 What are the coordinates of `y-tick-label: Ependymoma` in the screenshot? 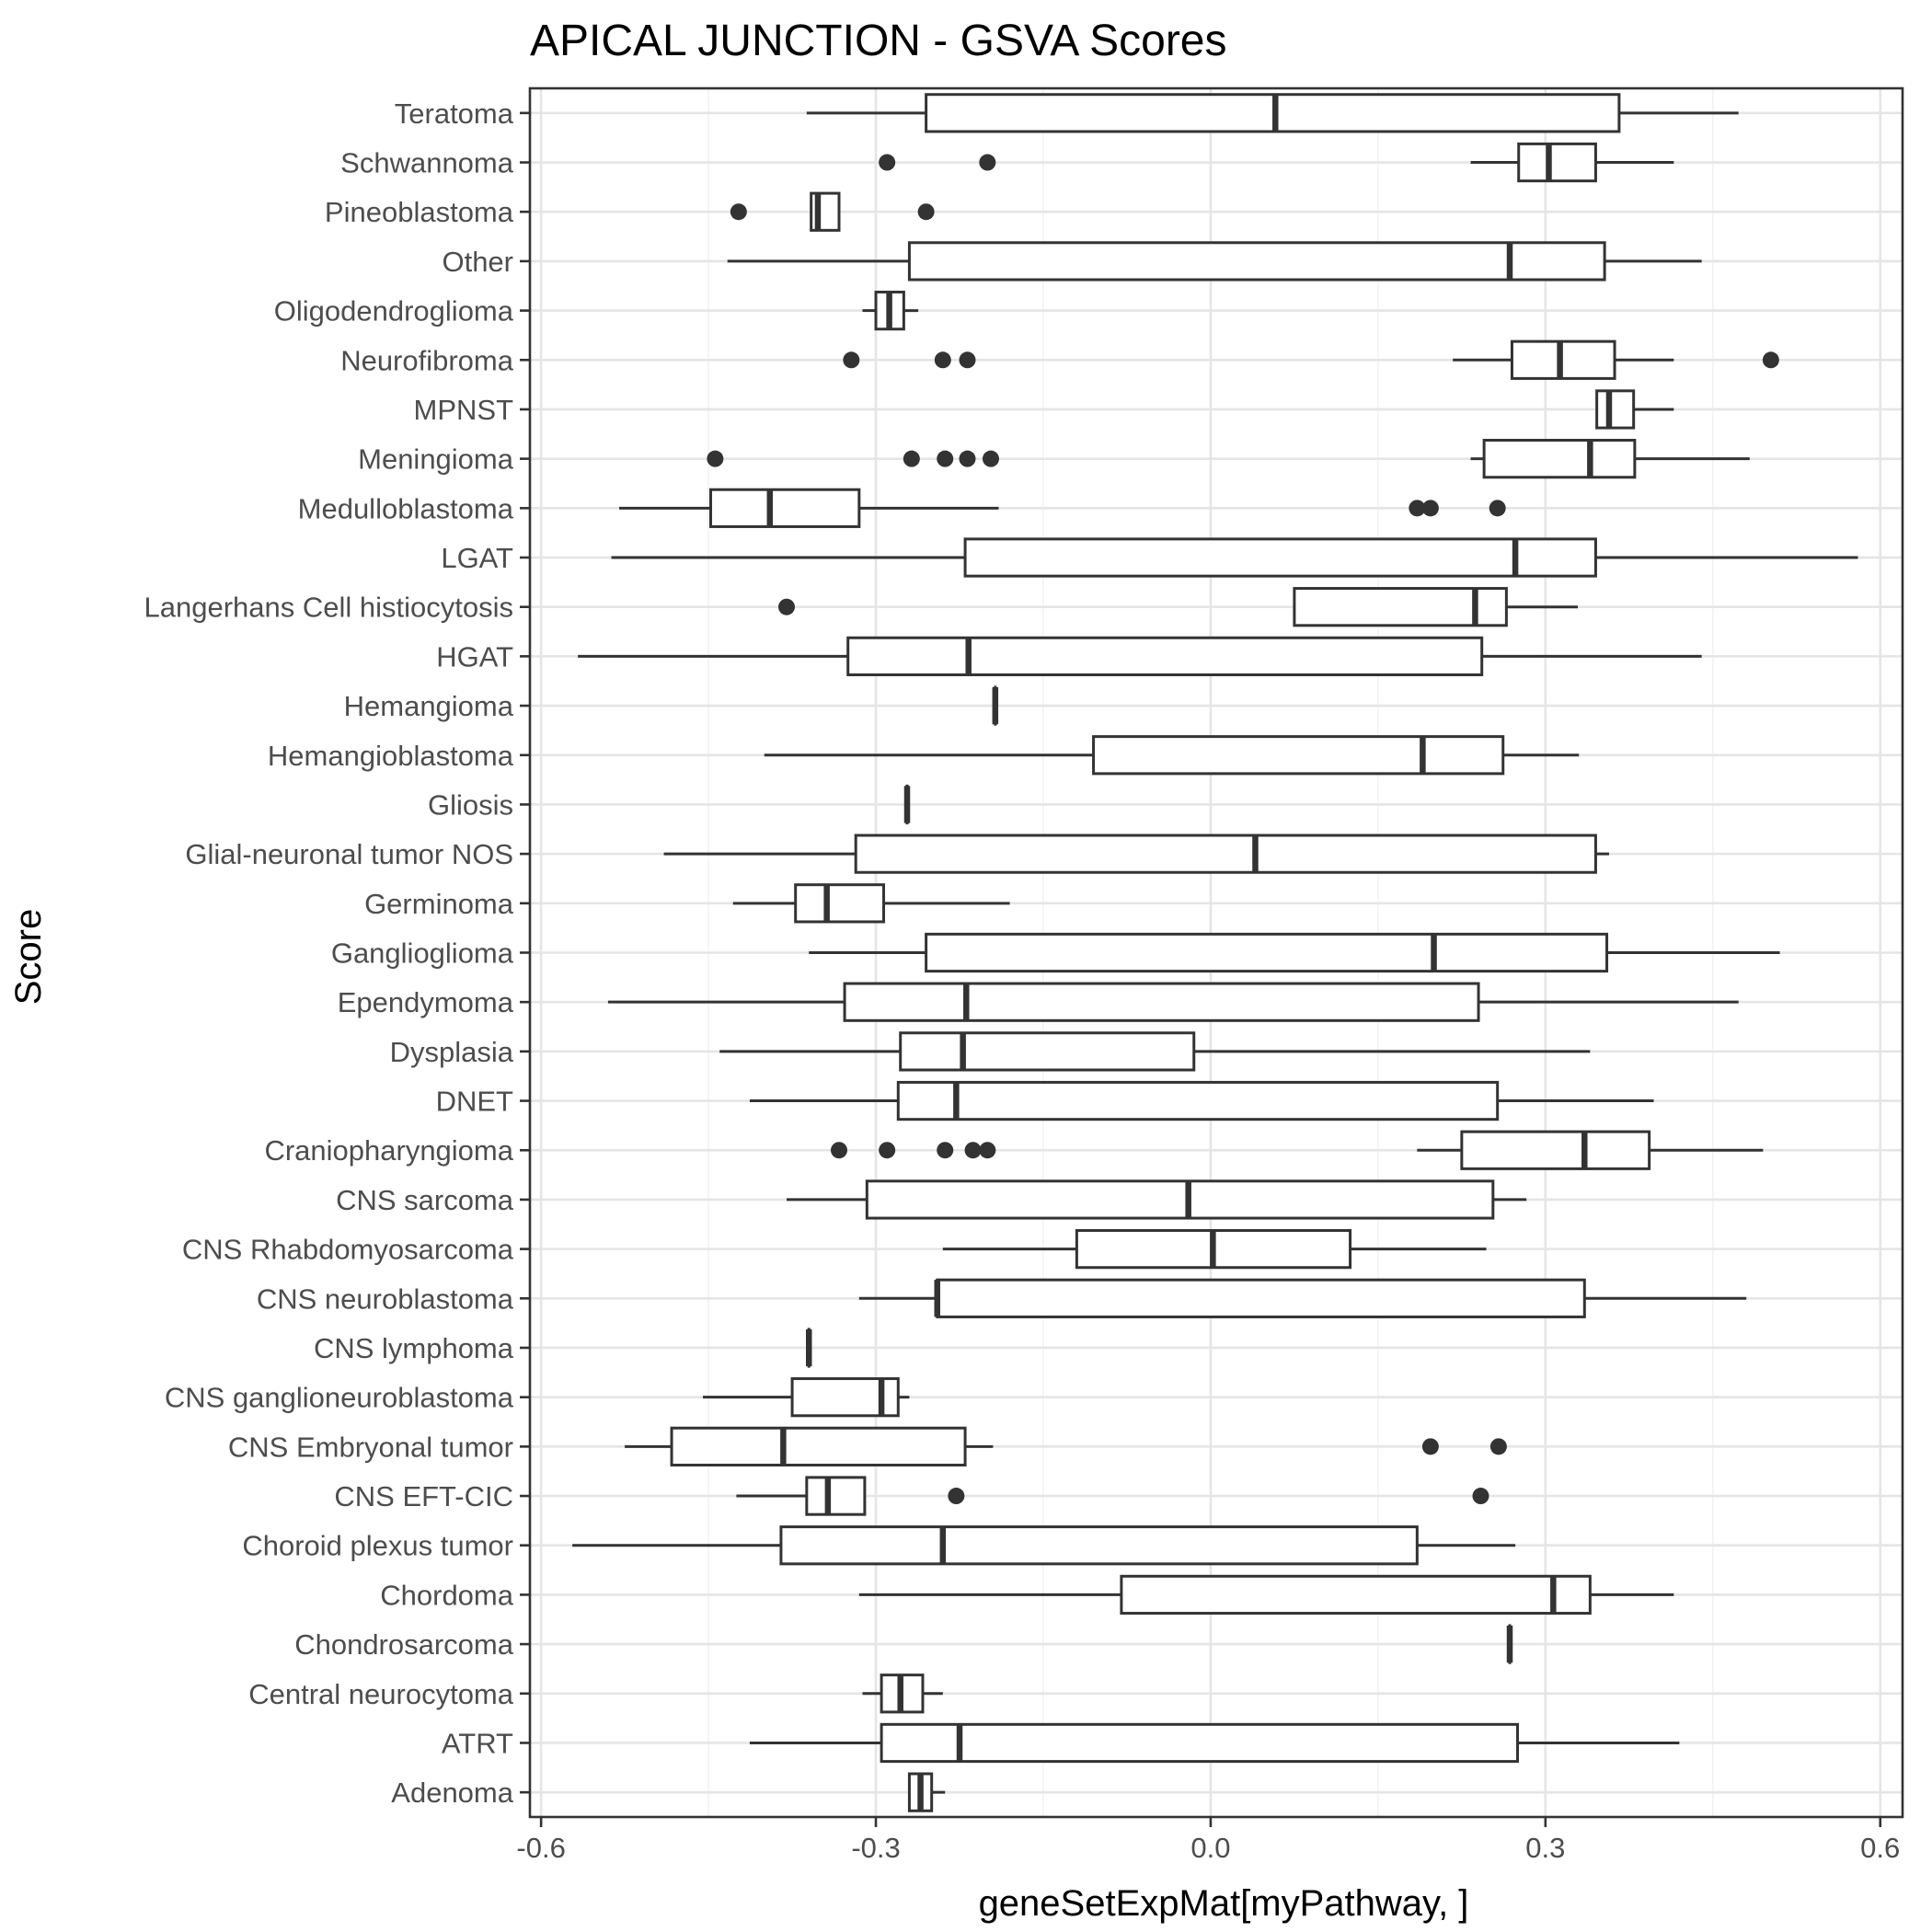 It's located at (426, 1002).